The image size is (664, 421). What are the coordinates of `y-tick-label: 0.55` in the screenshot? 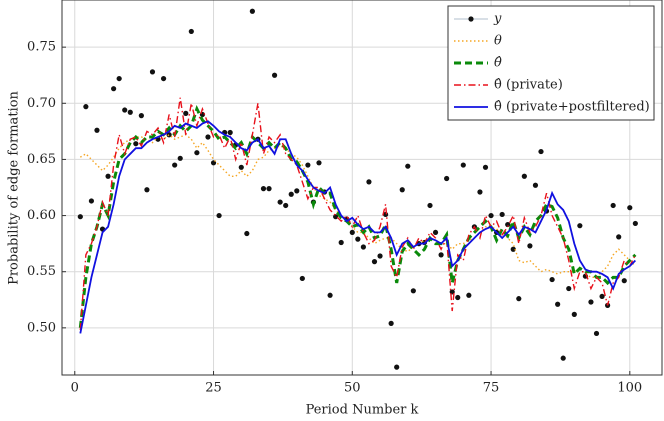 It's located at (41, 271).